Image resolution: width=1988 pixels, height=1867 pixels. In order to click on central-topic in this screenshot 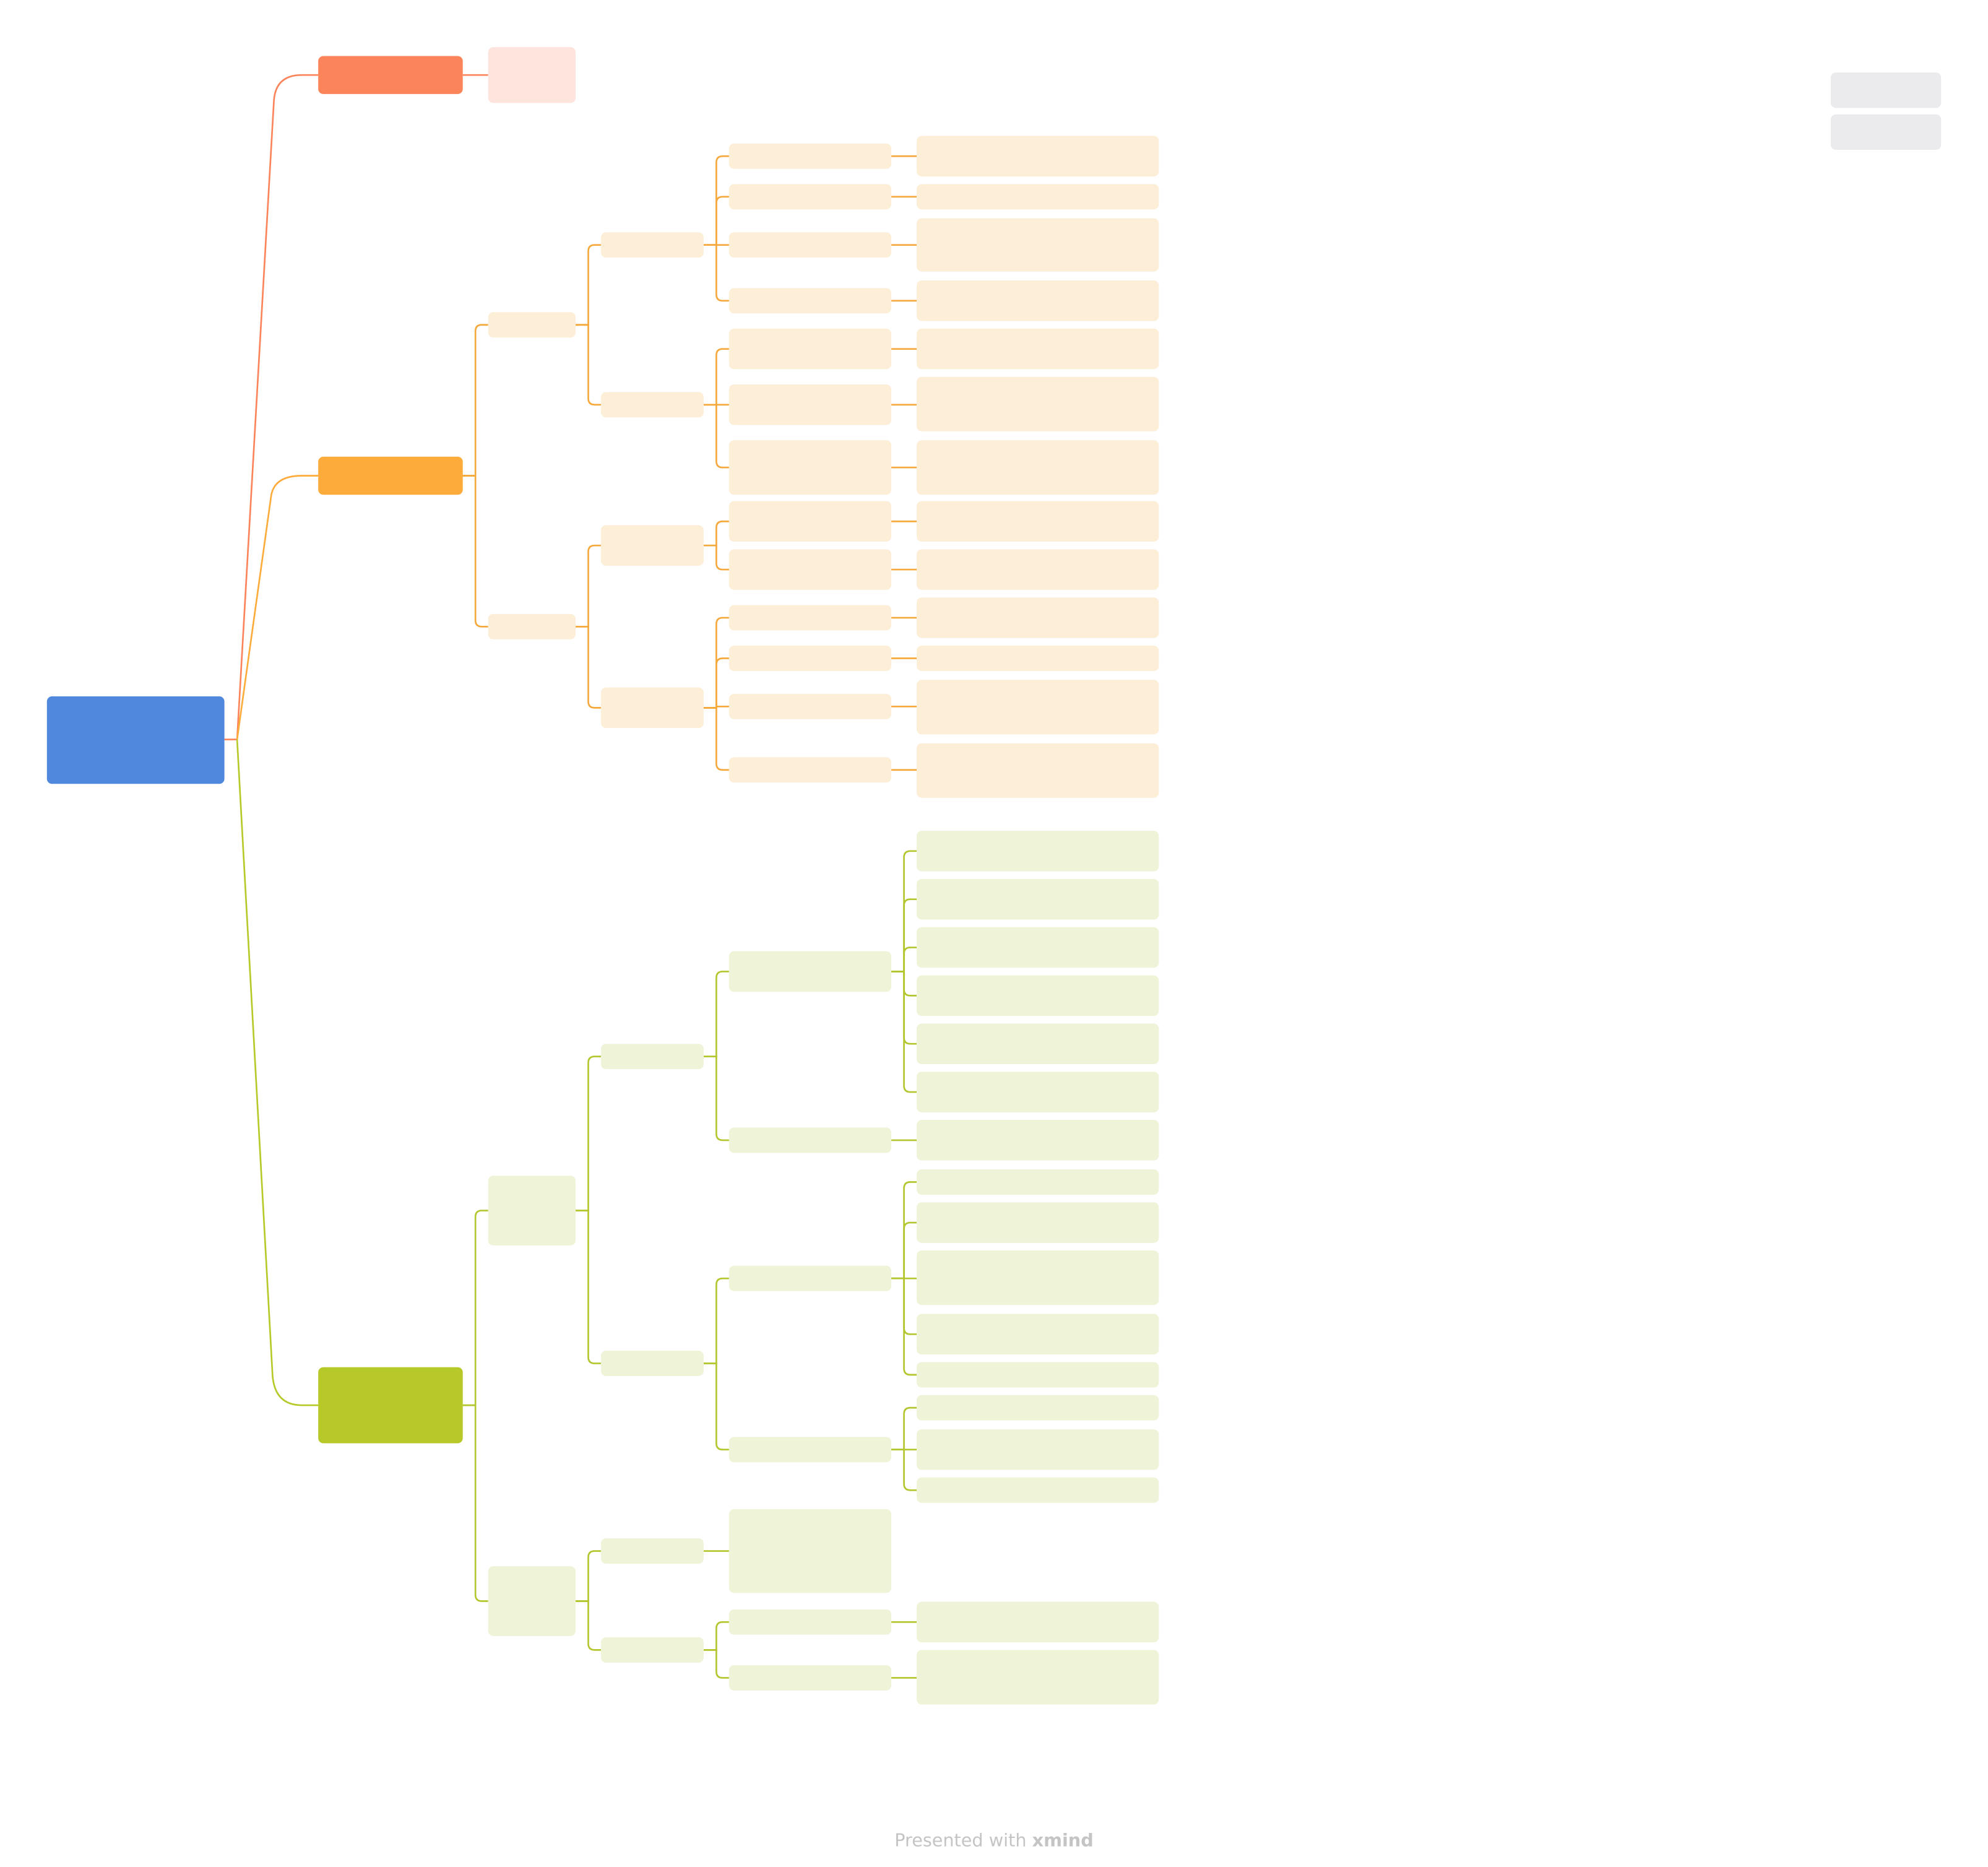, I will do `click(136, 740)`.